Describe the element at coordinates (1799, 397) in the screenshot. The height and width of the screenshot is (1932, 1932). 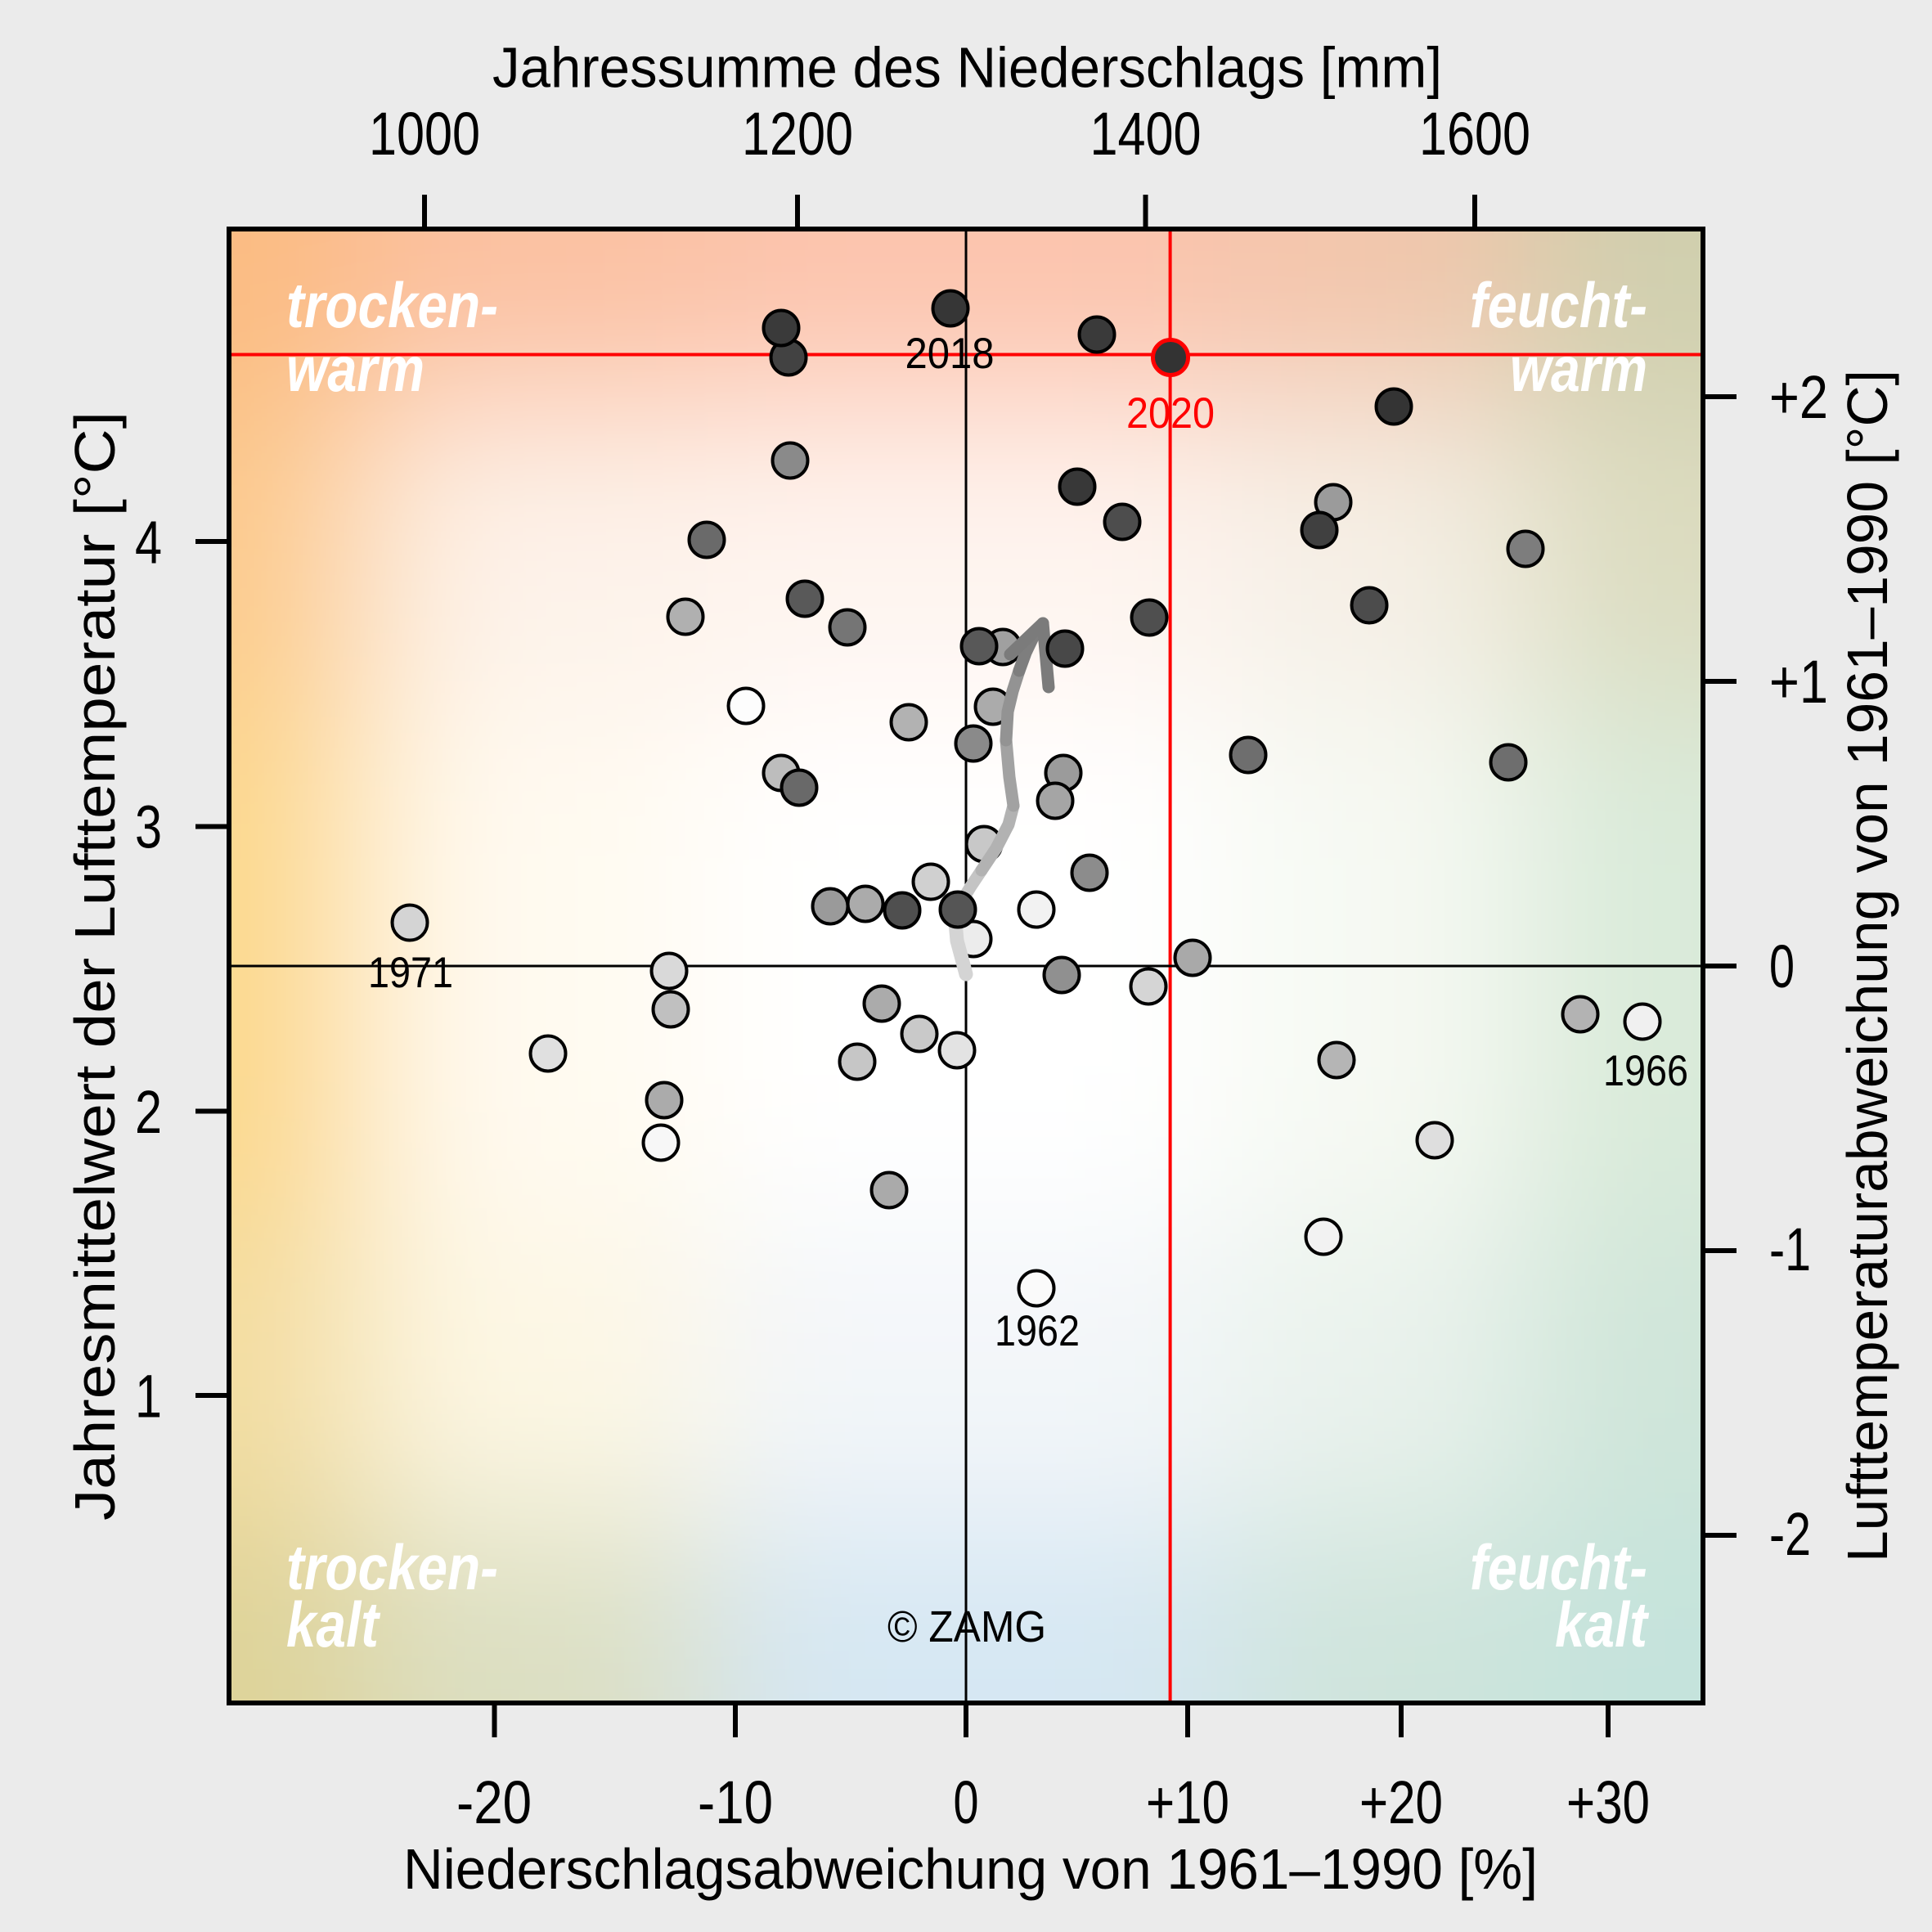
I see `svg-text: +2` at that location.